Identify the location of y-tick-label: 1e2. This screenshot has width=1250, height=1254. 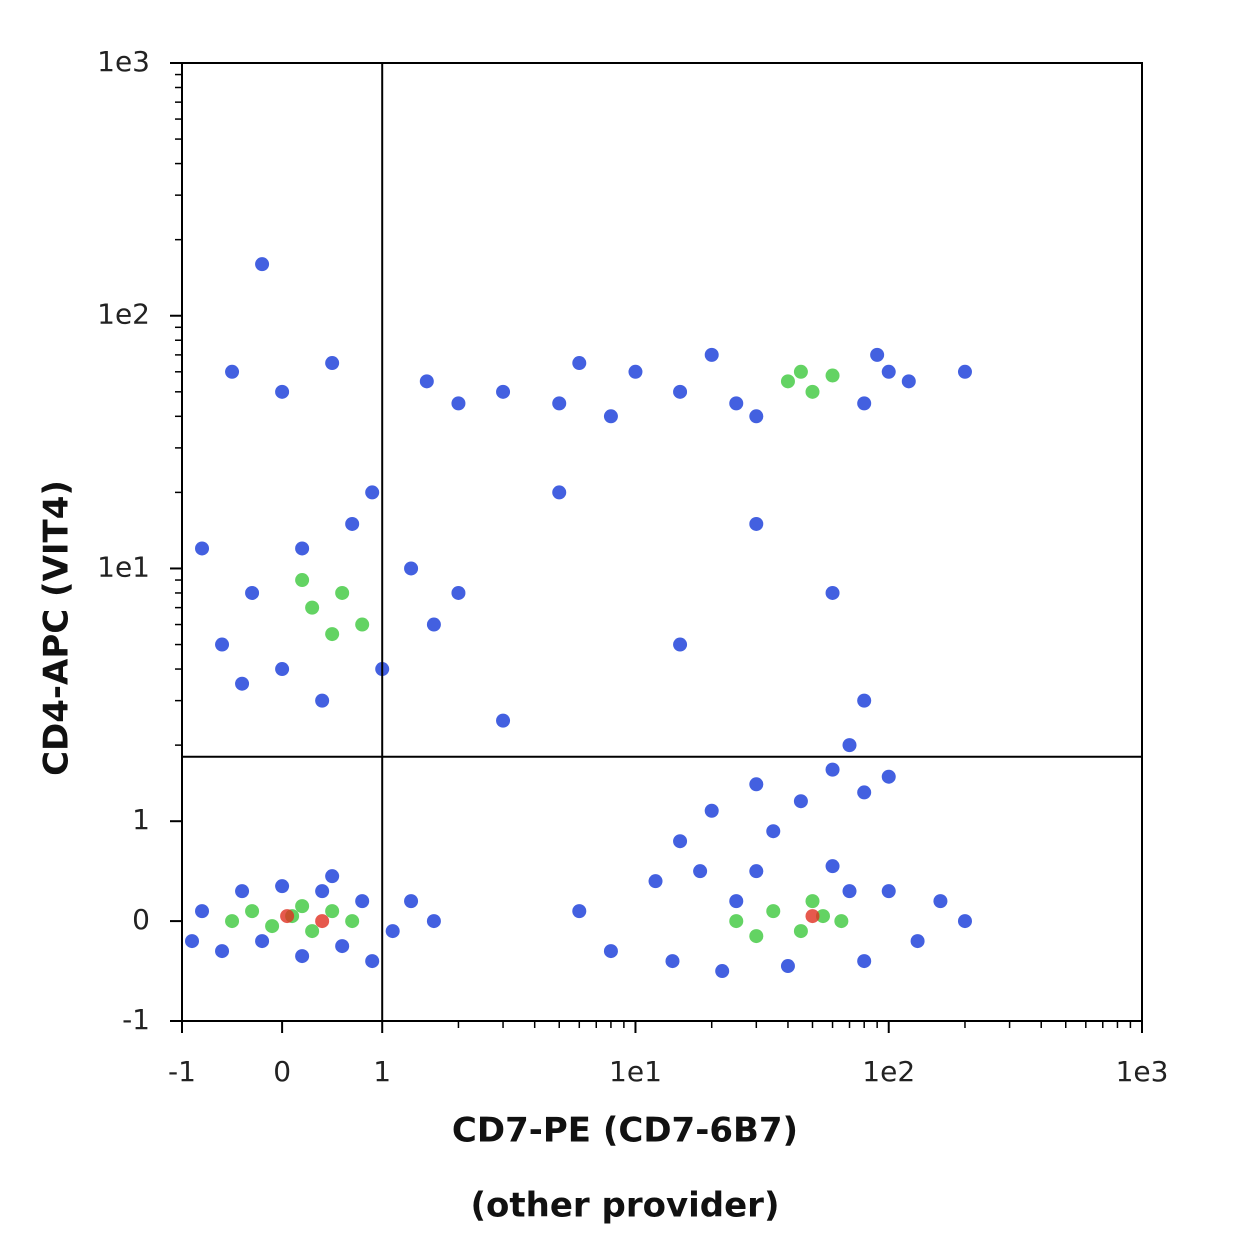
(123, 314).